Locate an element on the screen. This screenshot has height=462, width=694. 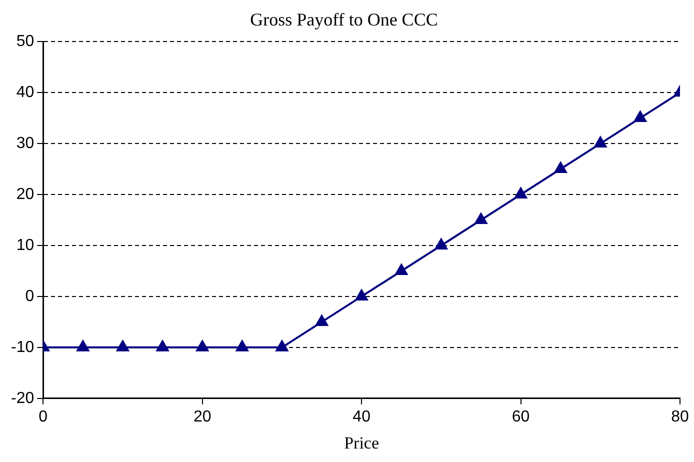
x-tick-label: 80 is located at coordinates (680, 417).